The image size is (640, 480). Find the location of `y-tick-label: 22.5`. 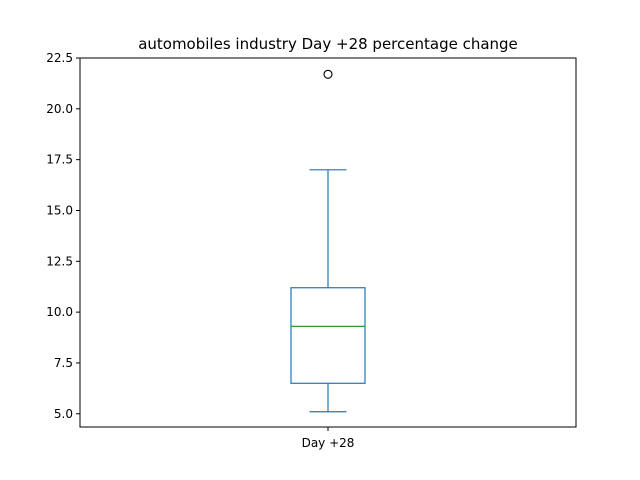

y-tick-label: 22.5 is located at coordinates (59, 58).